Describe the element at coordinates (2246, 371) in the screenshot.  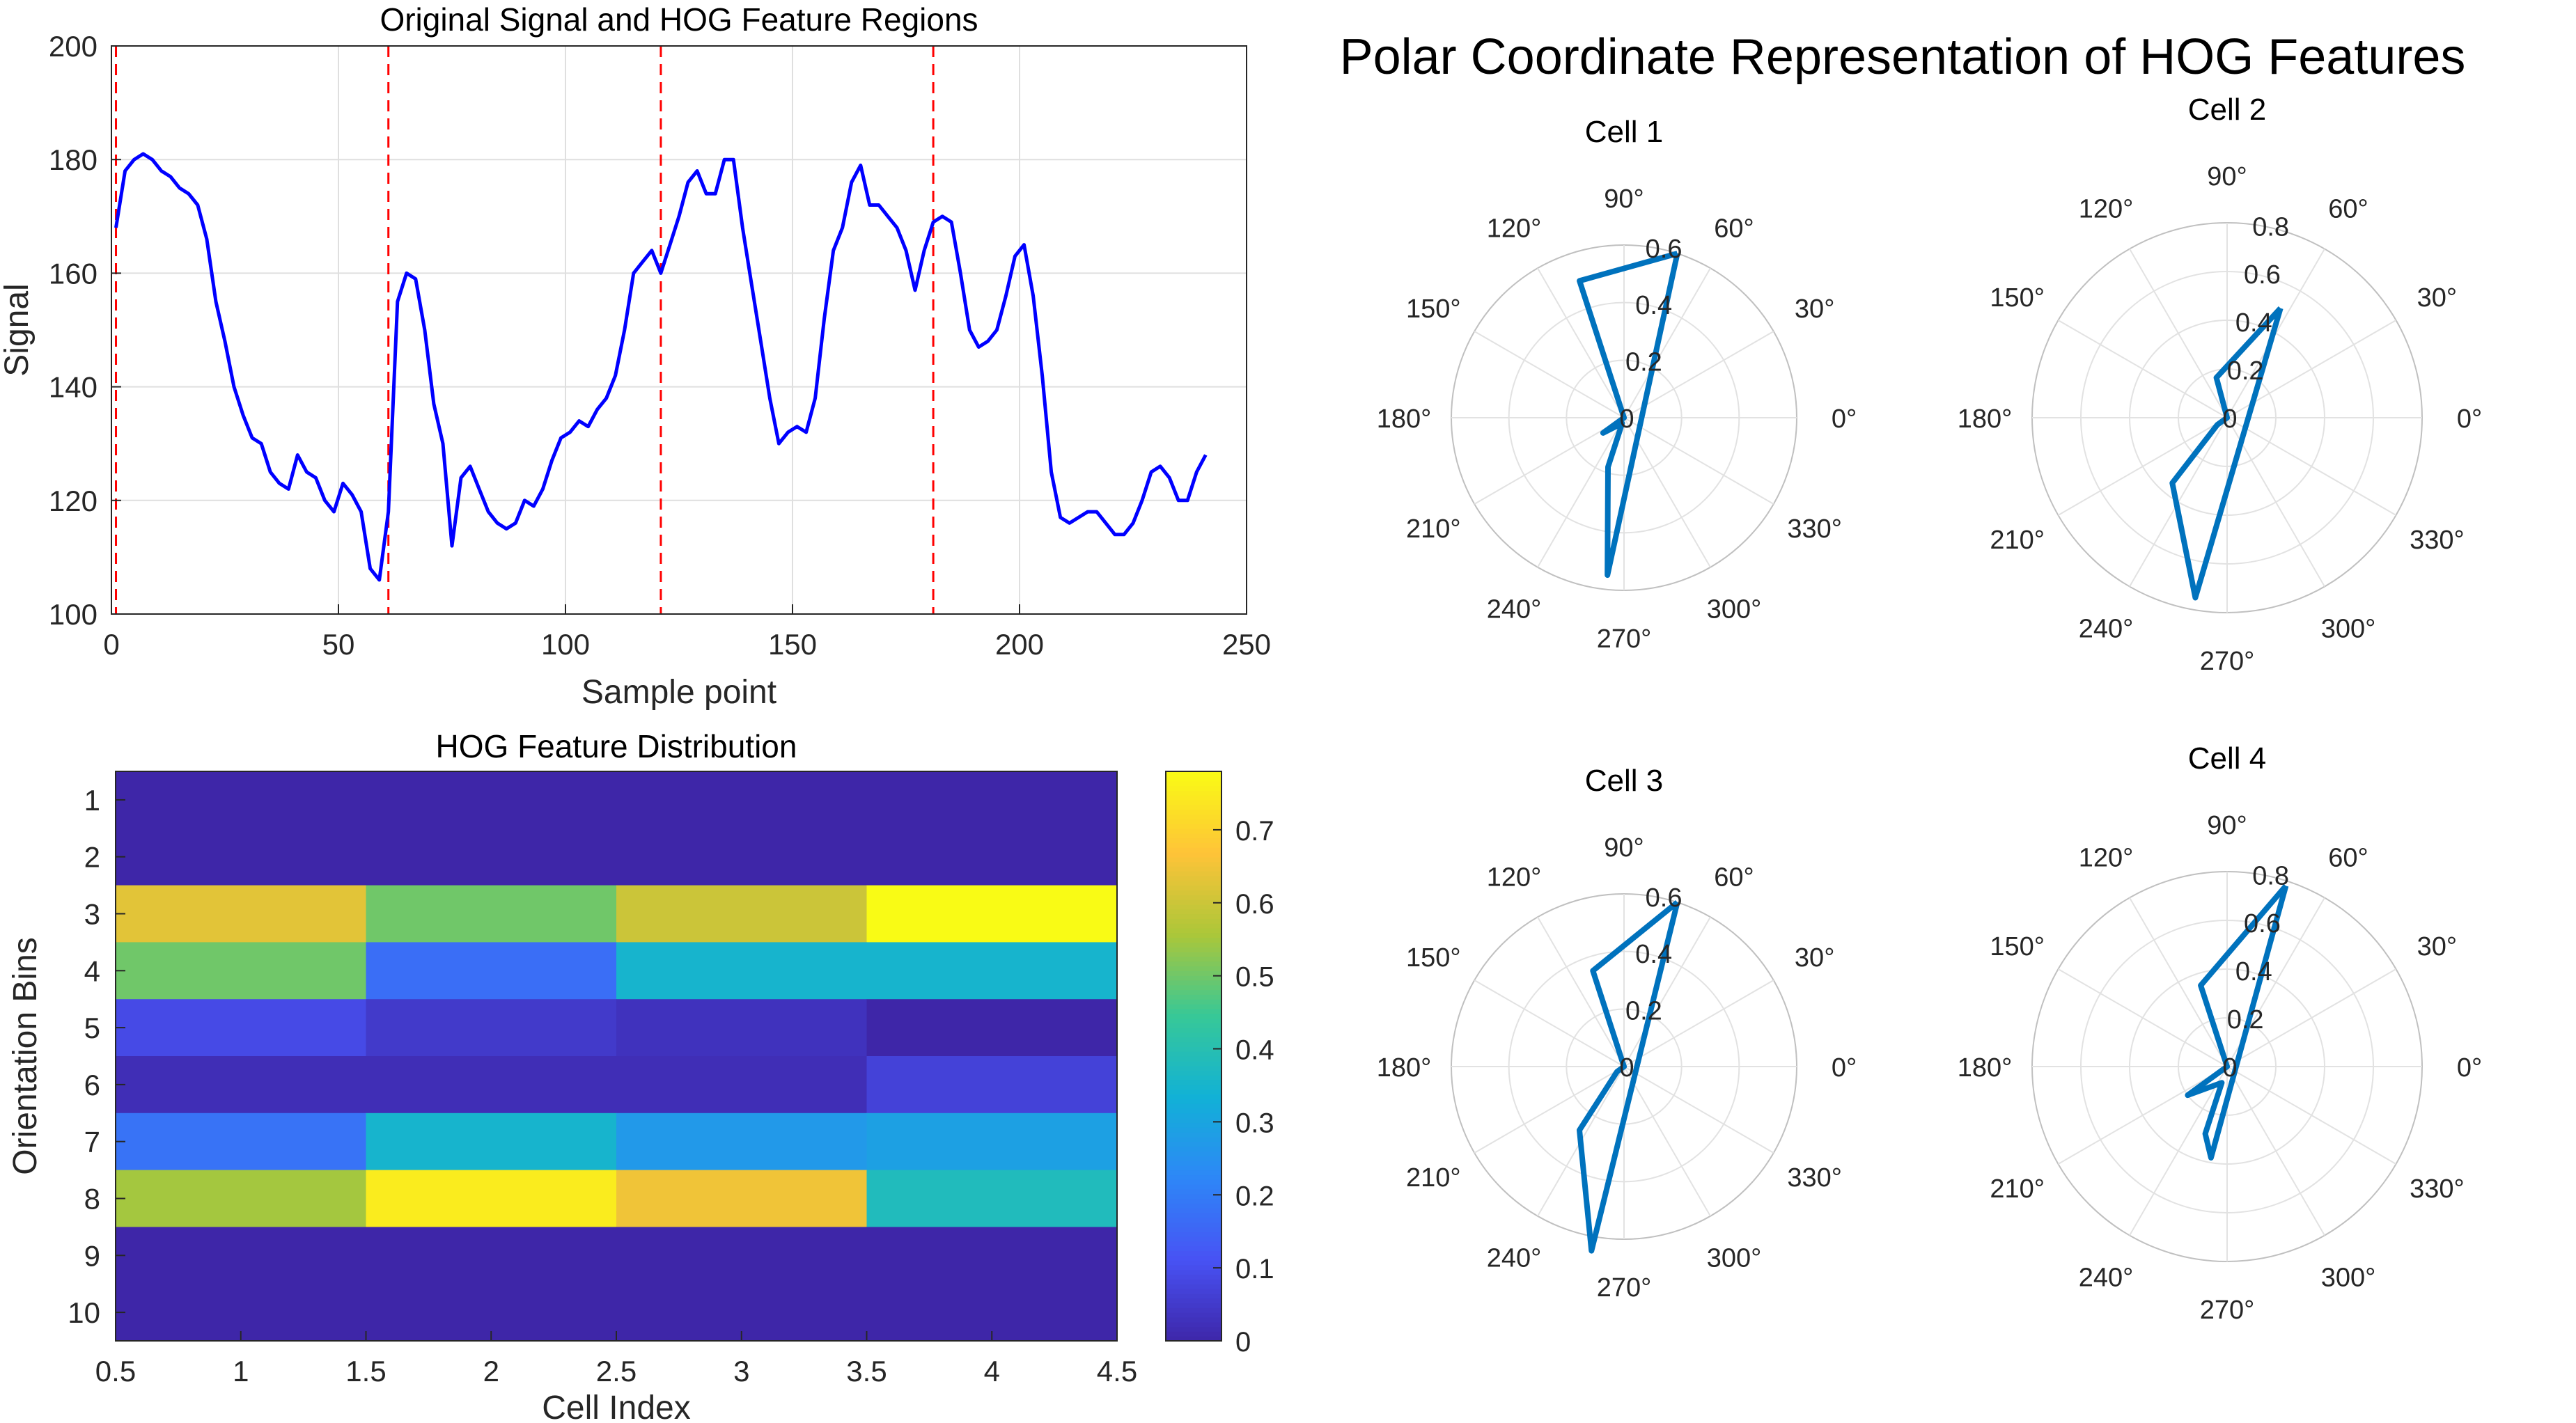
I see `polar-radial-tick-label: 0.2` at that location.